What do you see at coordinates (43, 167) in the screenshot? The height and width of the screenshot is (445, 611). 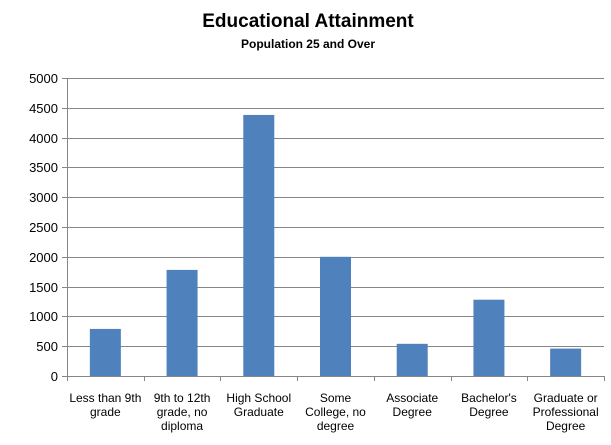 I see `y-tick-label: 3500` at bounding box center [43, 167].